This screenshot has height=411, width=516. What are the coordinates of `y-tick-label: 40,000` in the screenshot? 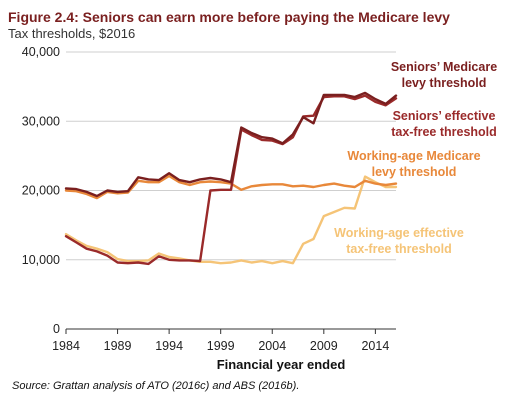 It's located at (41, 52).